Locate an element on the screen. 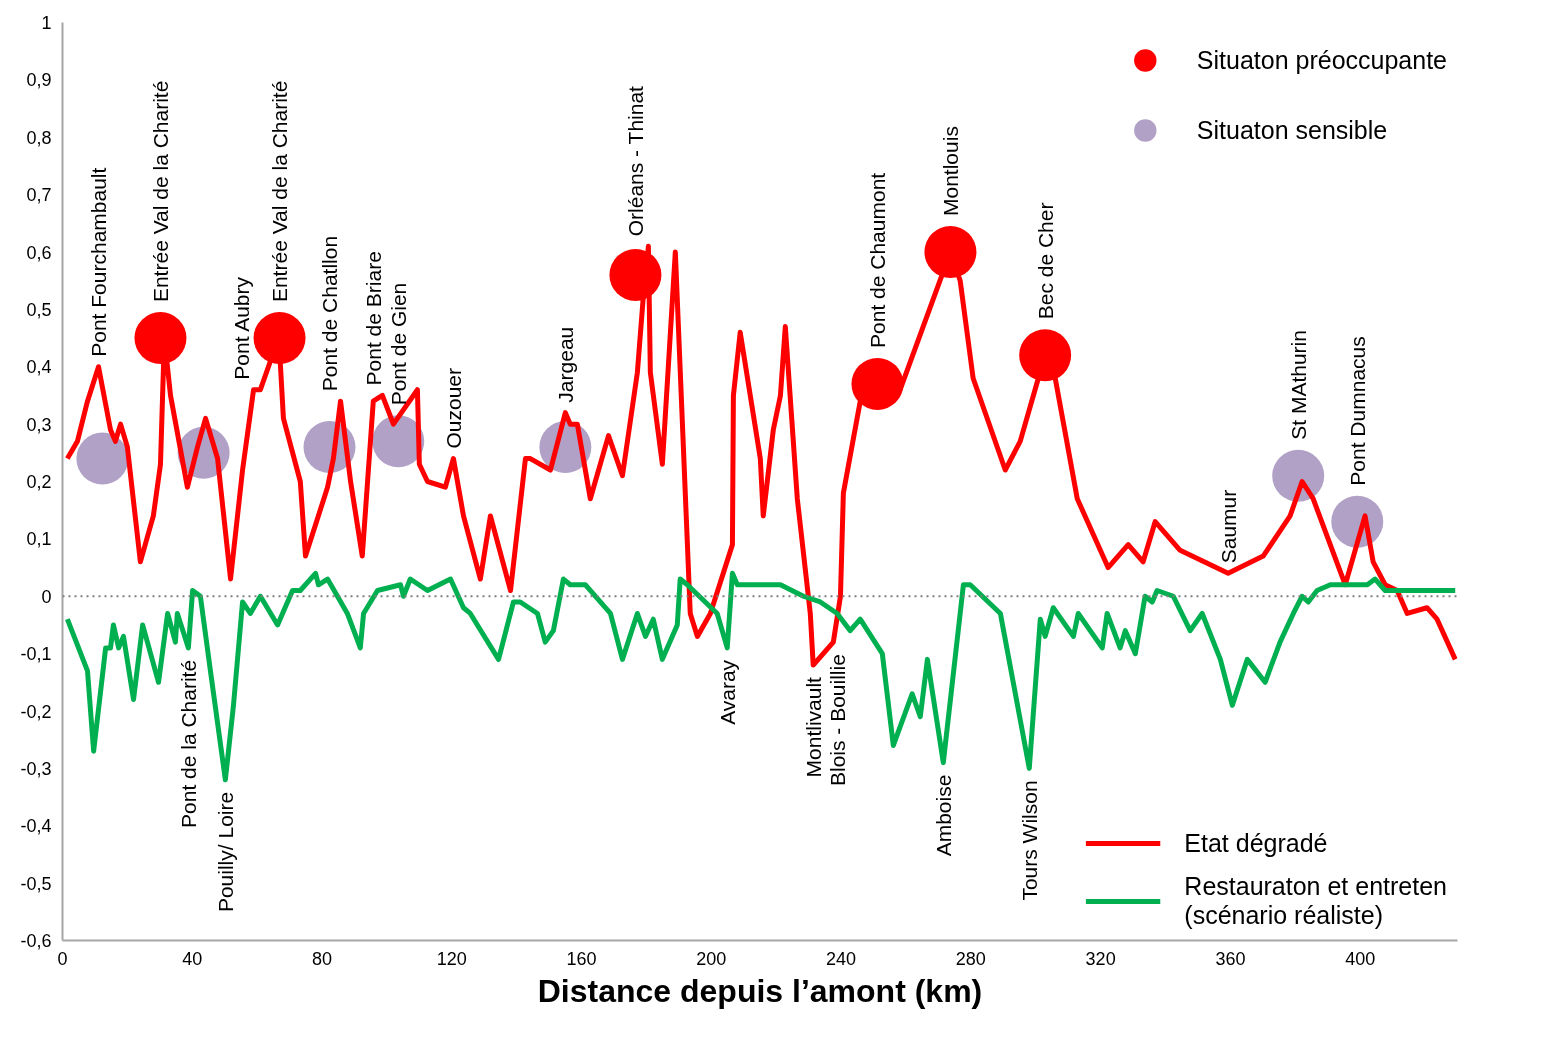 This screenshot has width=1563, height=1045. annotation: Amboise is located at coordinates (943, 815).